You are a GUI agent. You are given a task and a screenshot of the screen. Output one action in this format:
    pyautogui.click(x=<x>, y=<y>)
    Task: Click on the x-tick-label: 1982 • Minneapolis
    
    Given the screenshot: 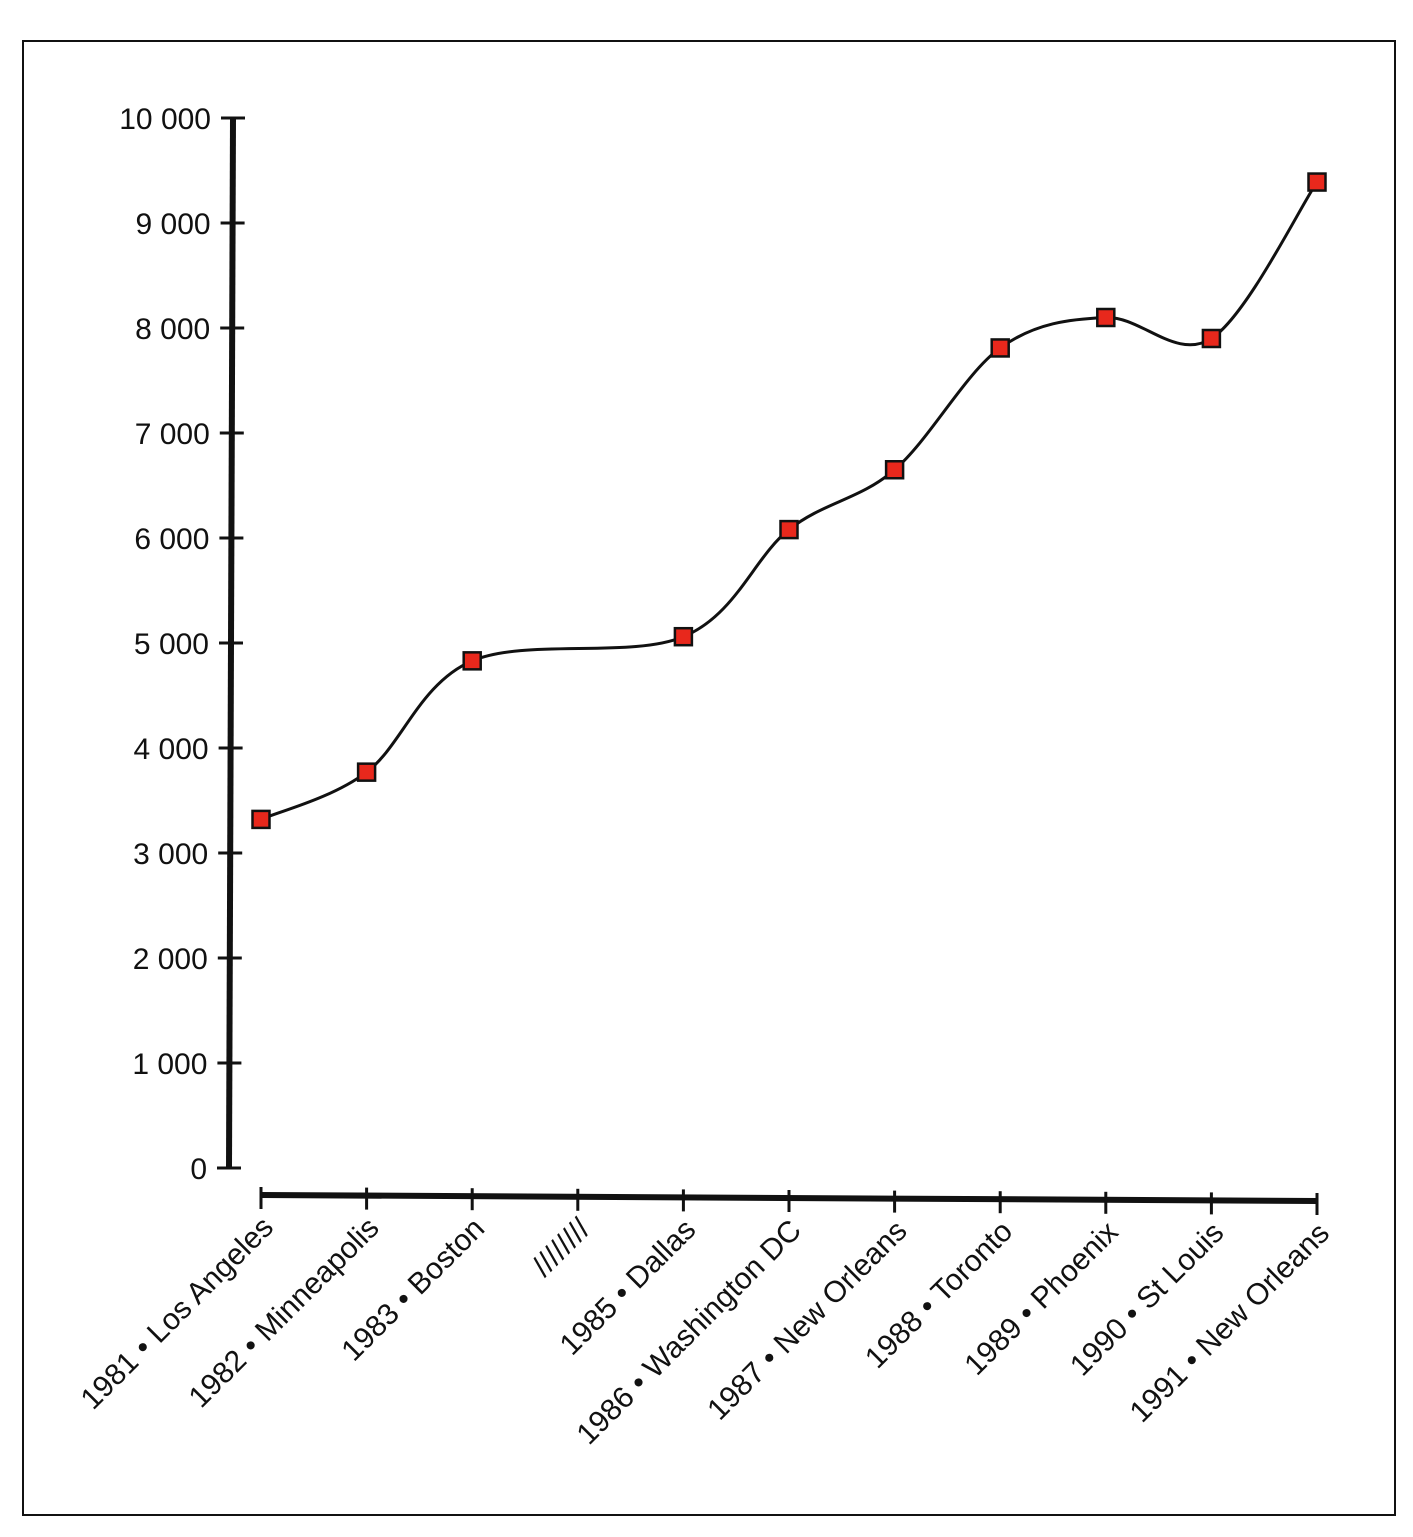 What is the action you would take?
    pyautogui.click(x=284, y=1312)
    